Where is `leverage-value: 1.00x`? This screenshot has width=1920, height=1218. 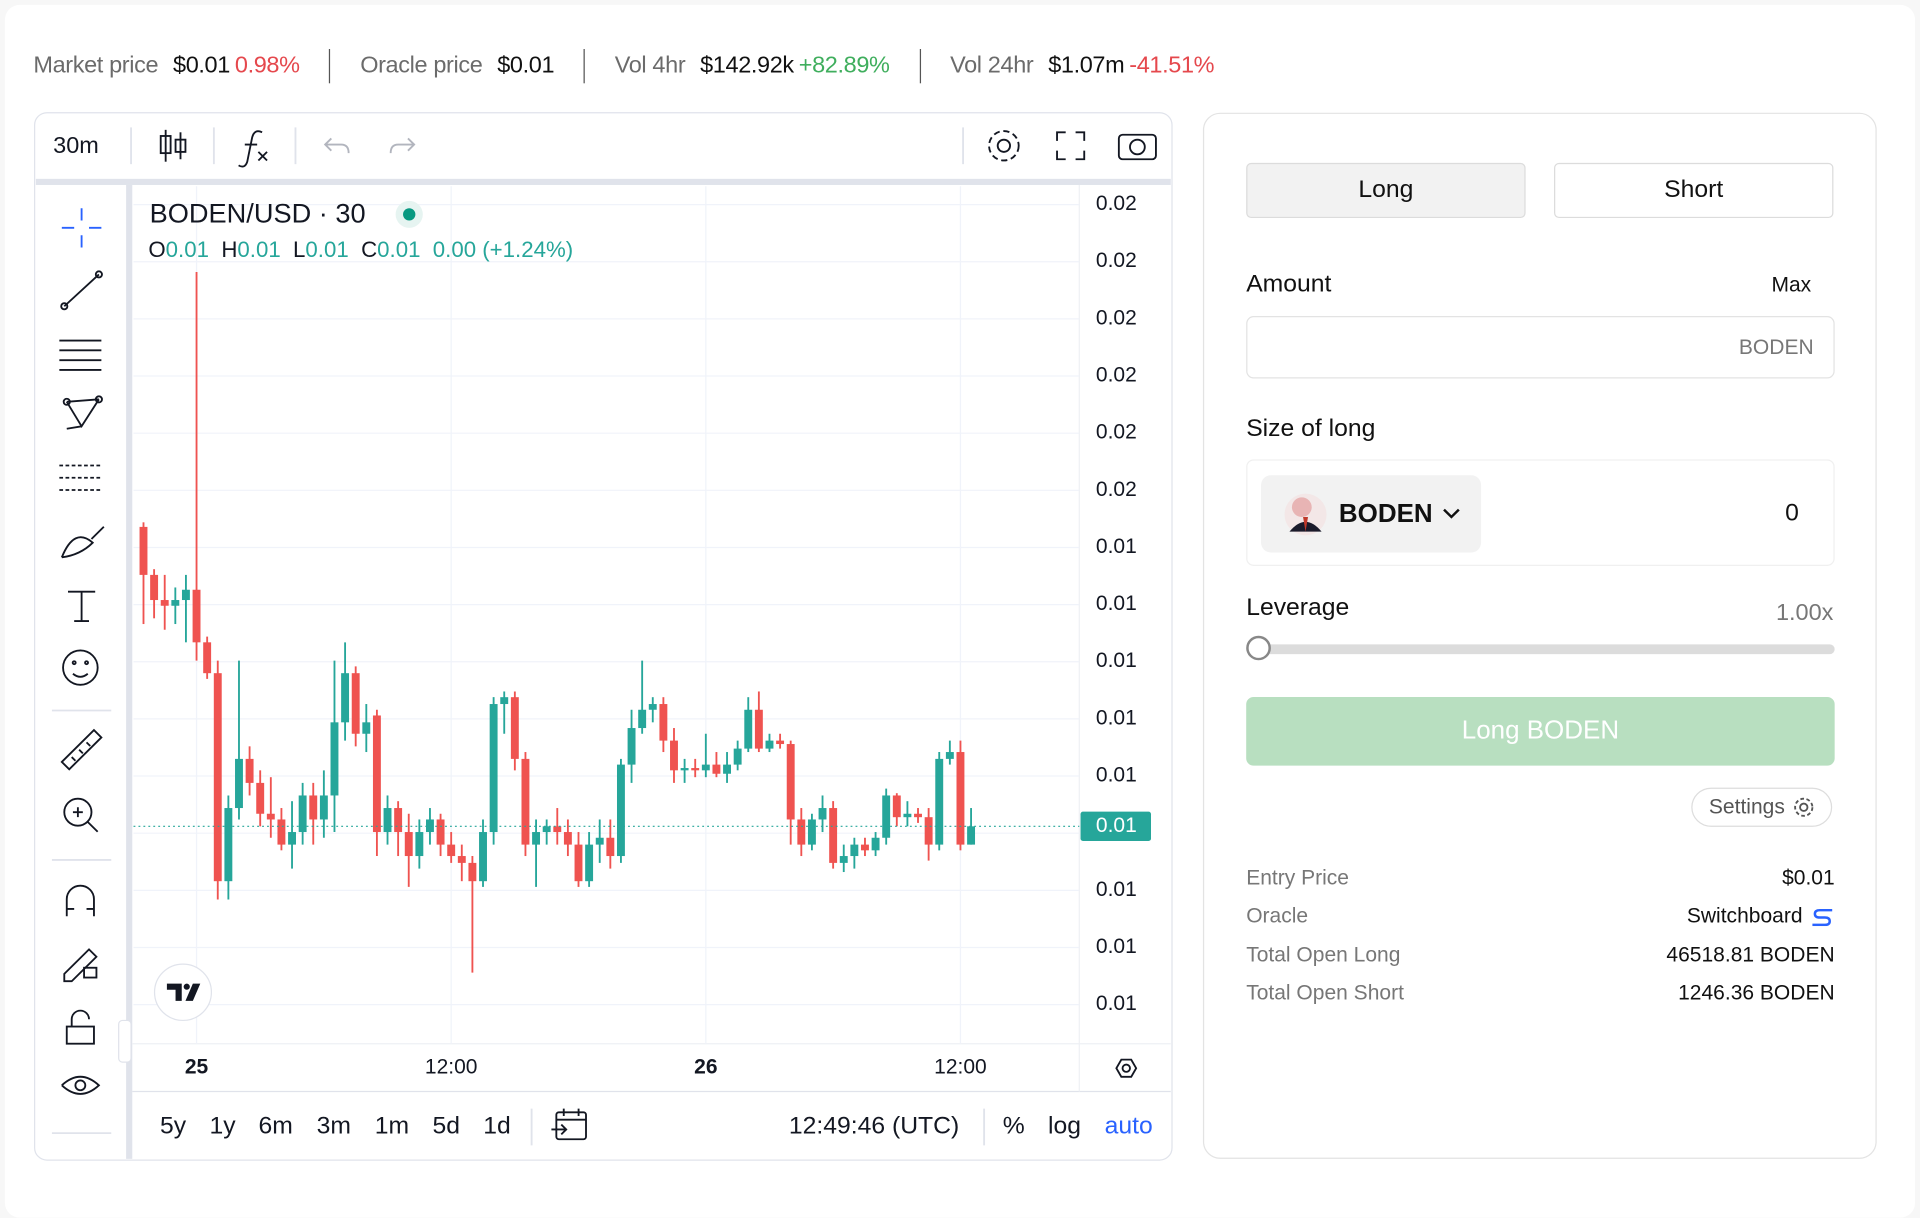
leverage-value: 1.00x is located at coordinates (1804, 613).